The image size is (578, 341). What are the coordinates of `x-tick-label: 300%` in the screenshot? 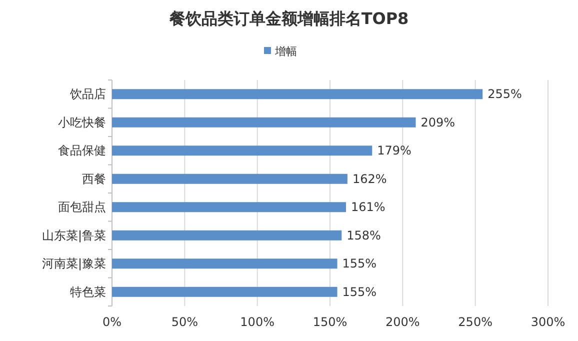 It's located at (548, 322).